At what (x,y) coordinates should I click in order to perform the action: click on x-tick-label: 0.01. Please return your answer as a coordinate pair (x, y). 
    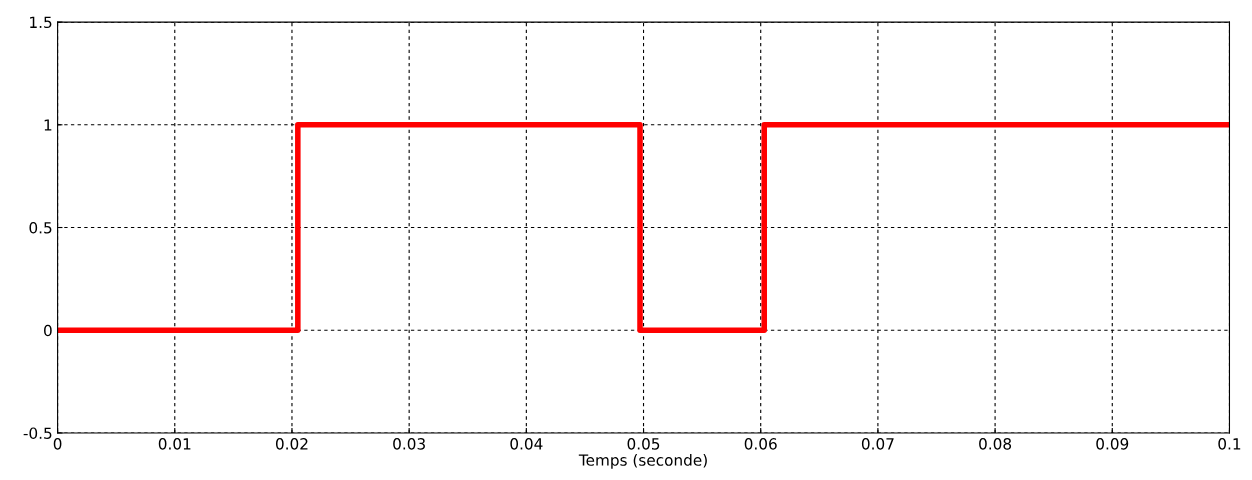
    Looking at the image, I should click on (174, 444).